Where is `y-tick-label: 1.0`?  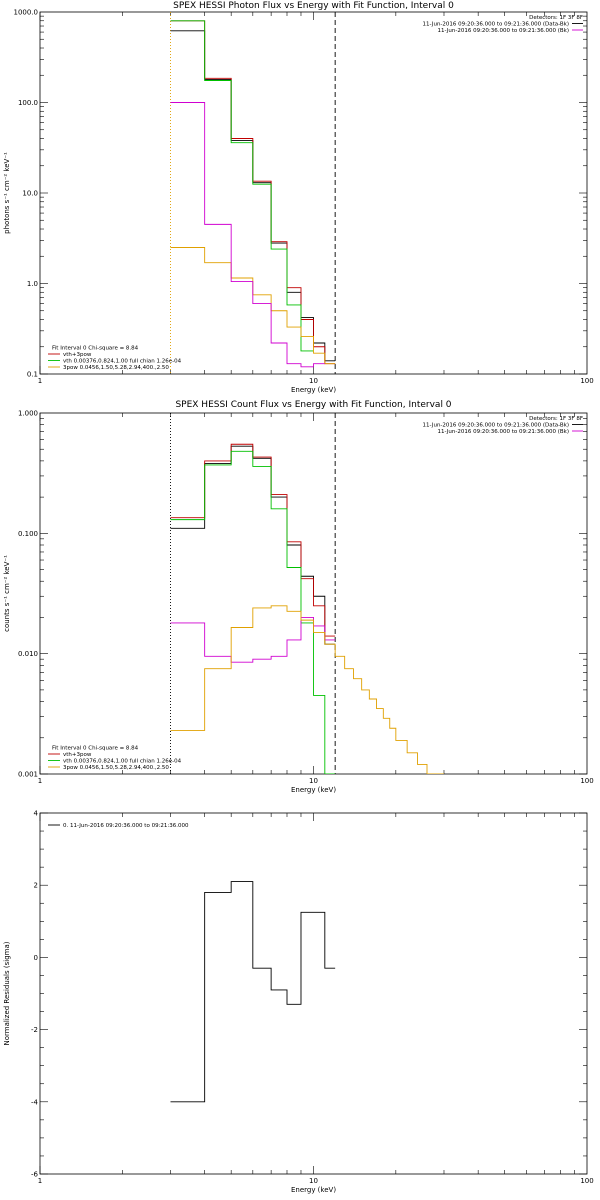 y-tick-label: 1.0 is located at coordinates (32, 284).